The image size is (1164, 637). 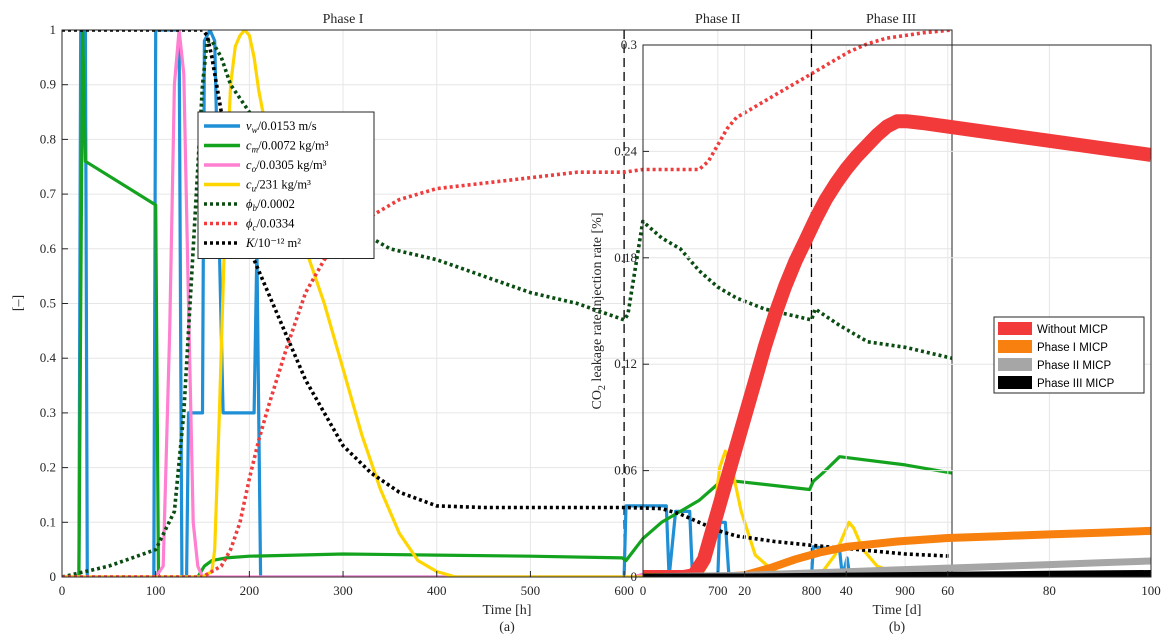 I want to click on chart-b-ylabel-sub: 2, so click(x=602, y=387).